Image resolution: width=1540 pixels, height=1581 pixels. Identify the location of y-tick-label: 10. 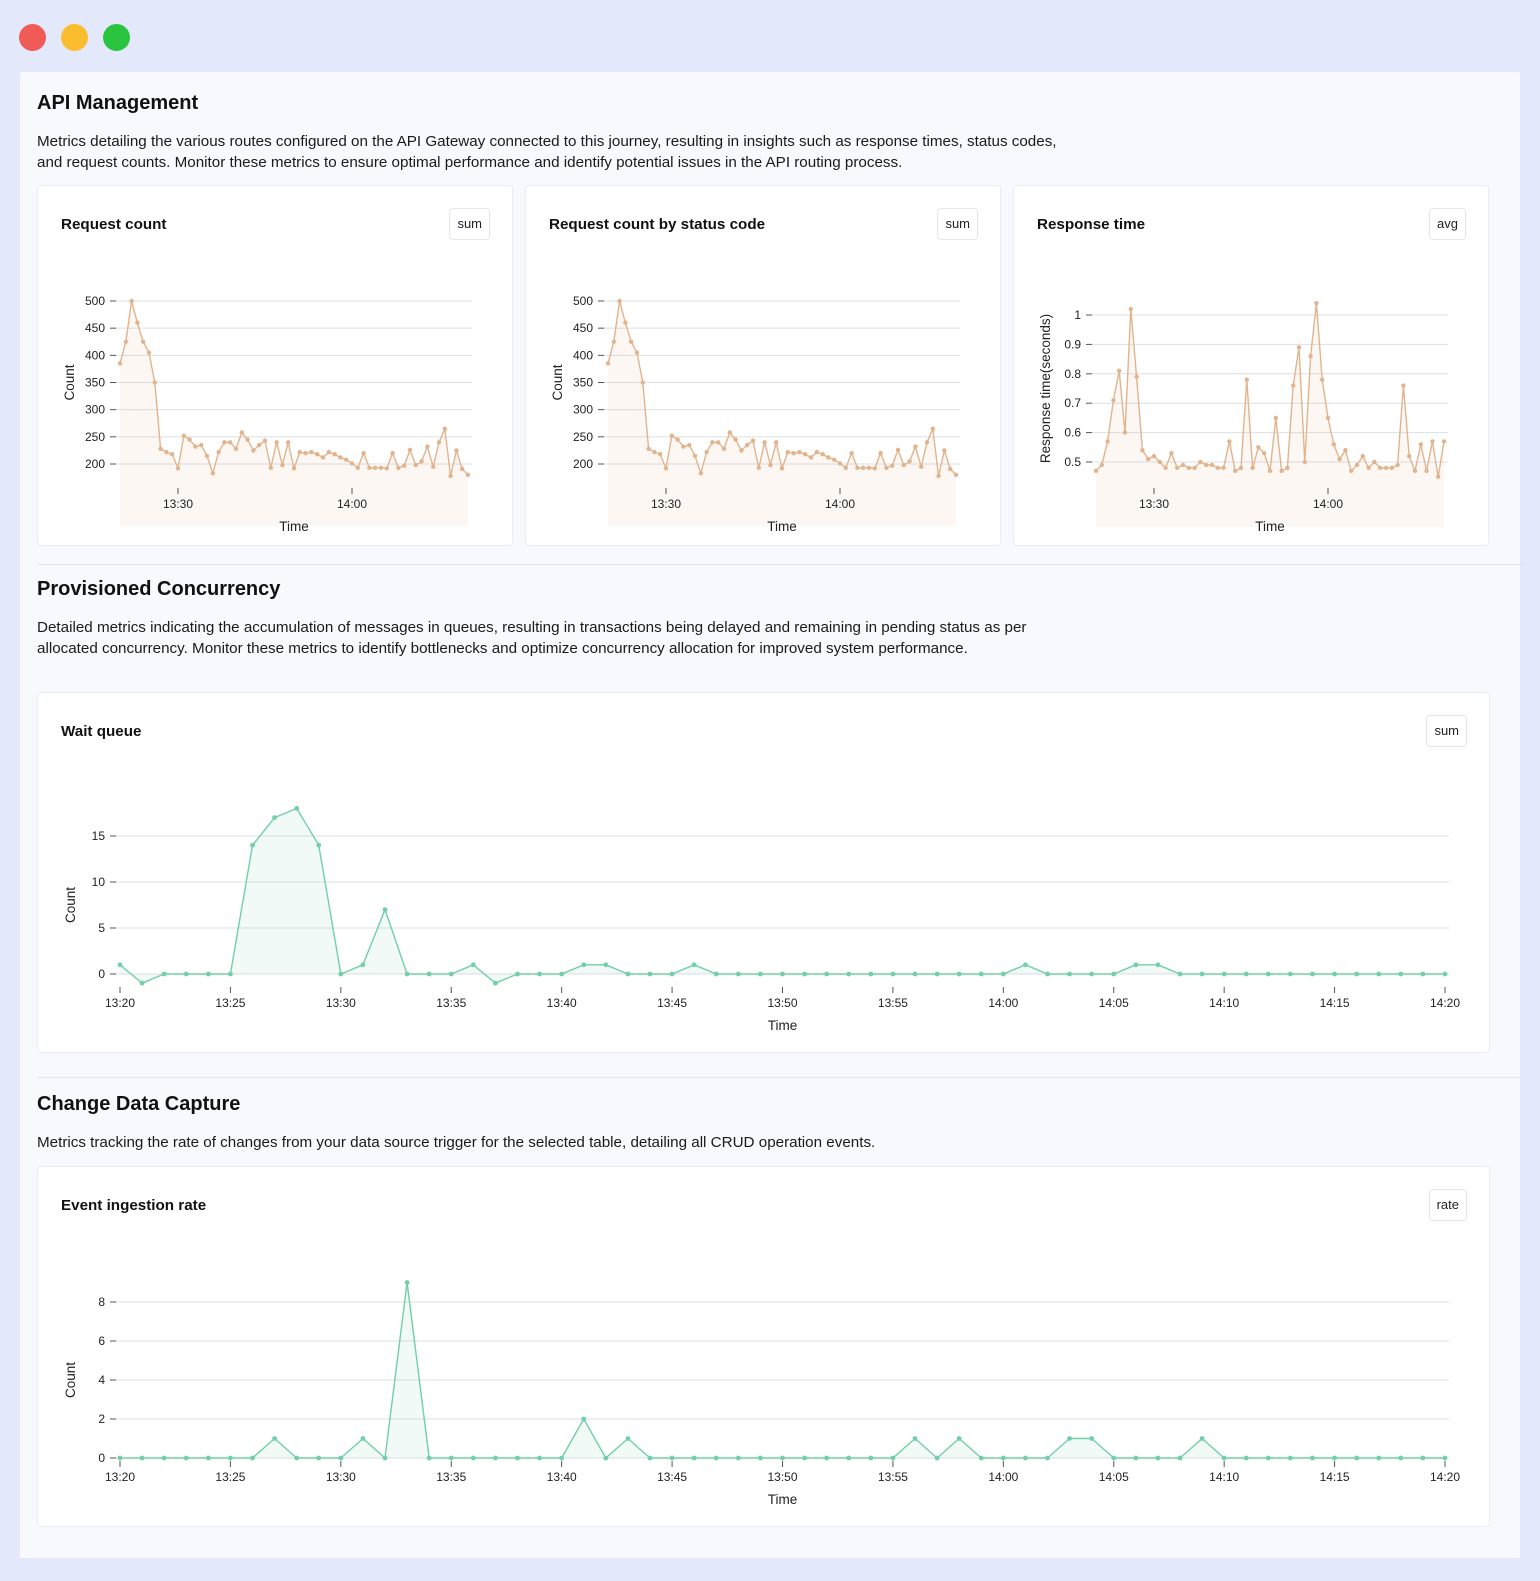
(99, 882).